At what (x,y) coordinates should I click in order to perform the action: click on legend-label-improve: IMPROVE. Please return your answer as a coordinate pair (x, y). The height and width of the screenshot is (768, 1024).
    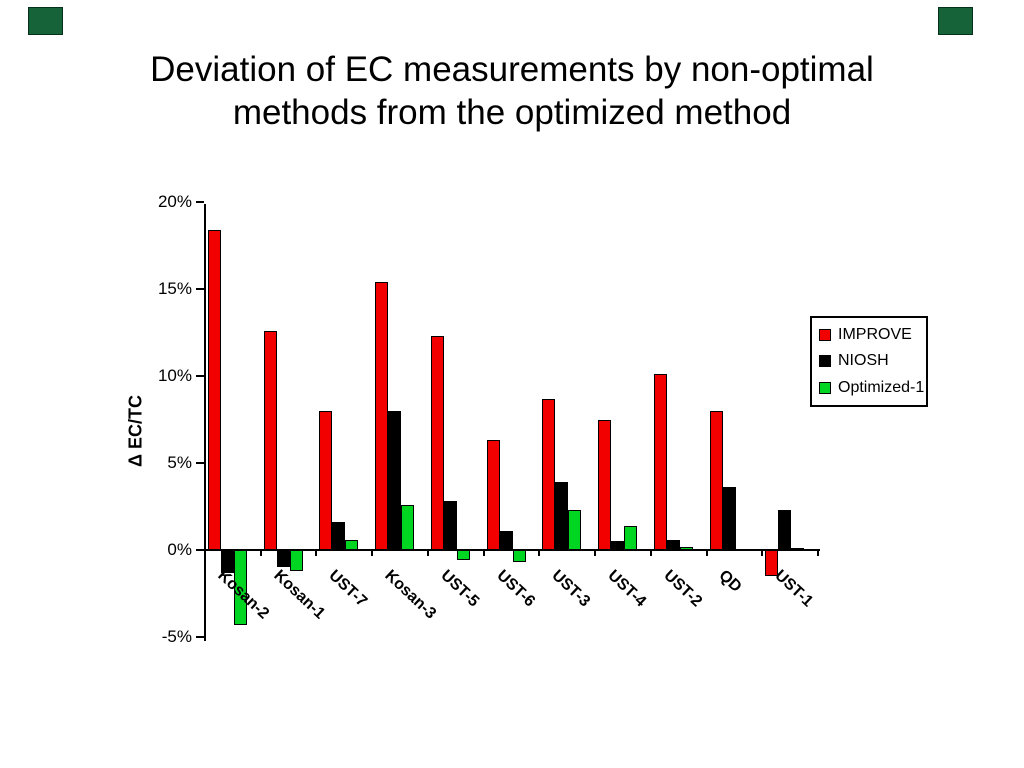
    Looking at the image, I should click on (875, 335).